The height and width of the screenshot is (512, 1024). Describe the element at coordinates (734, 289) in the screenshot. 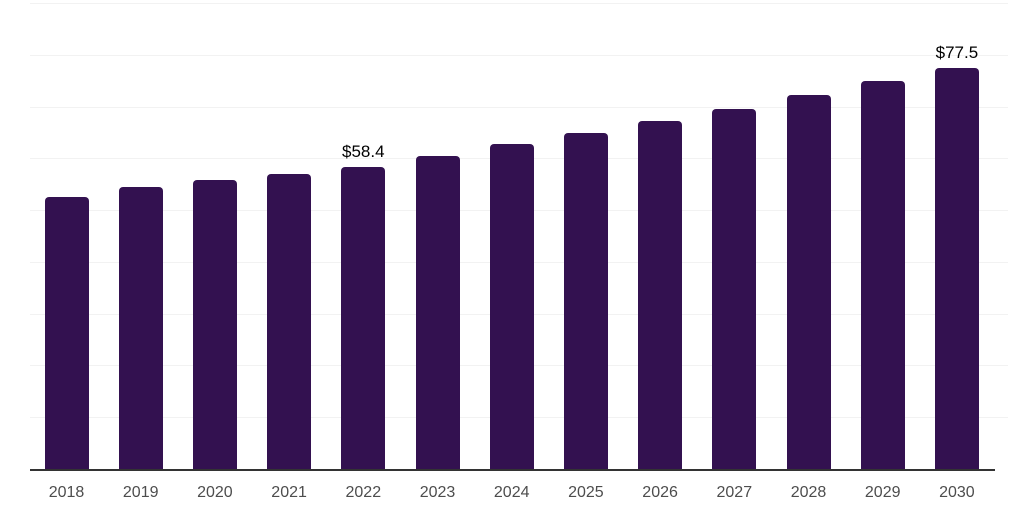

I see `bar-2027` at that location.